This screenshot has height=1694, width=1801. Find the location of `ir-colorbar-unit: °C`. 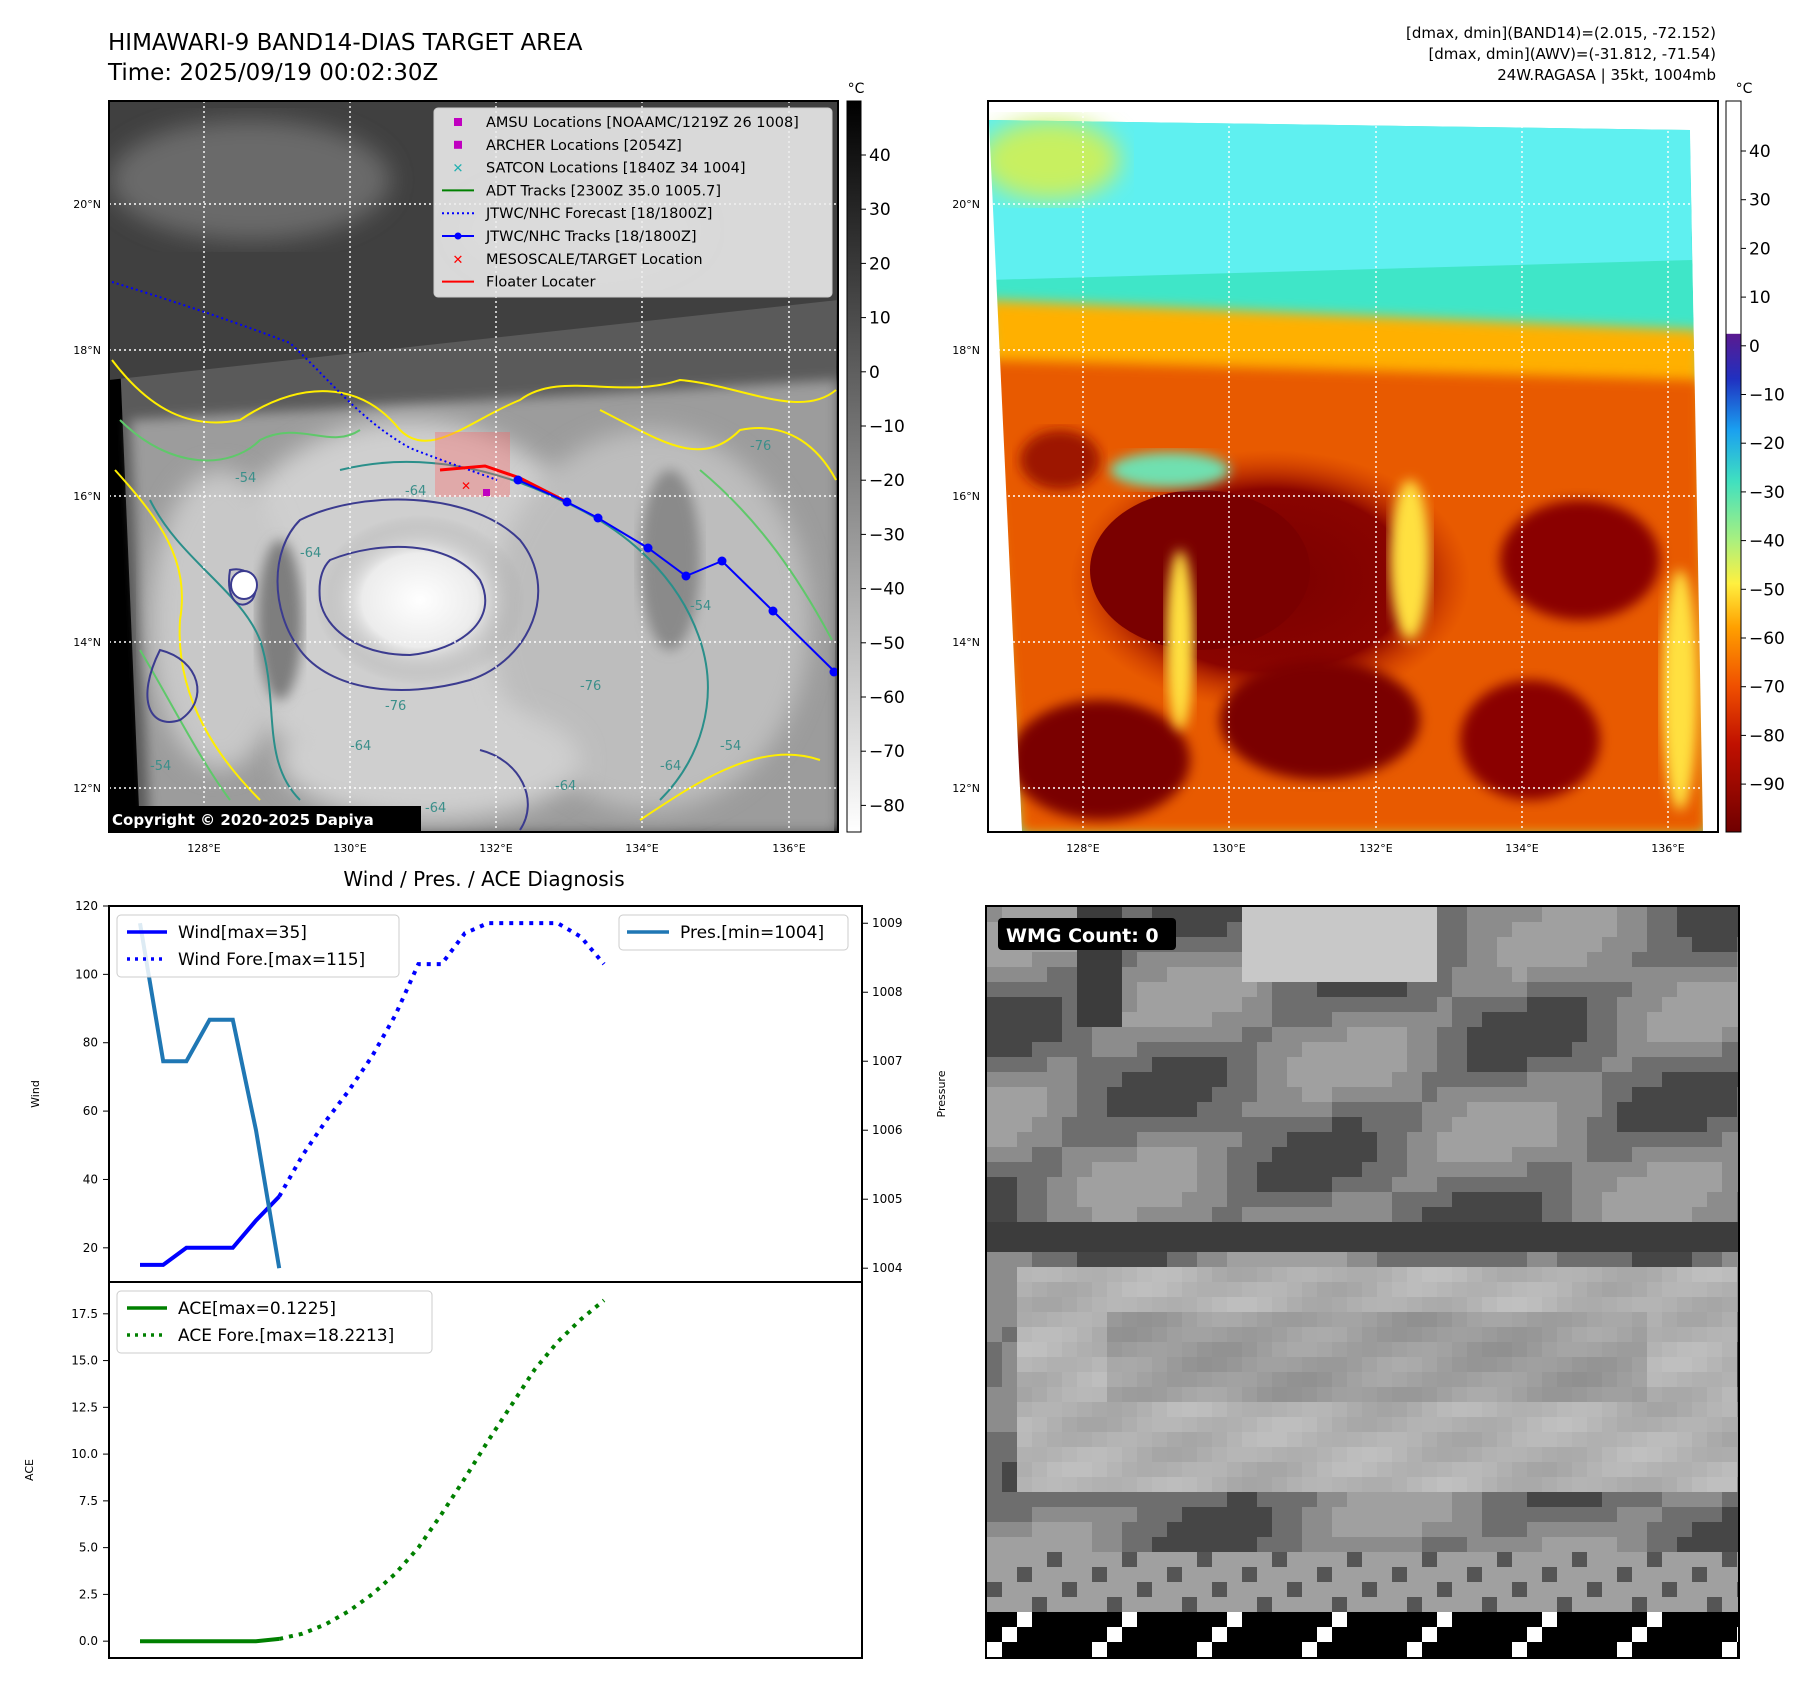

ir-colorbar-unit: °C is located at coordinates (856, 89).